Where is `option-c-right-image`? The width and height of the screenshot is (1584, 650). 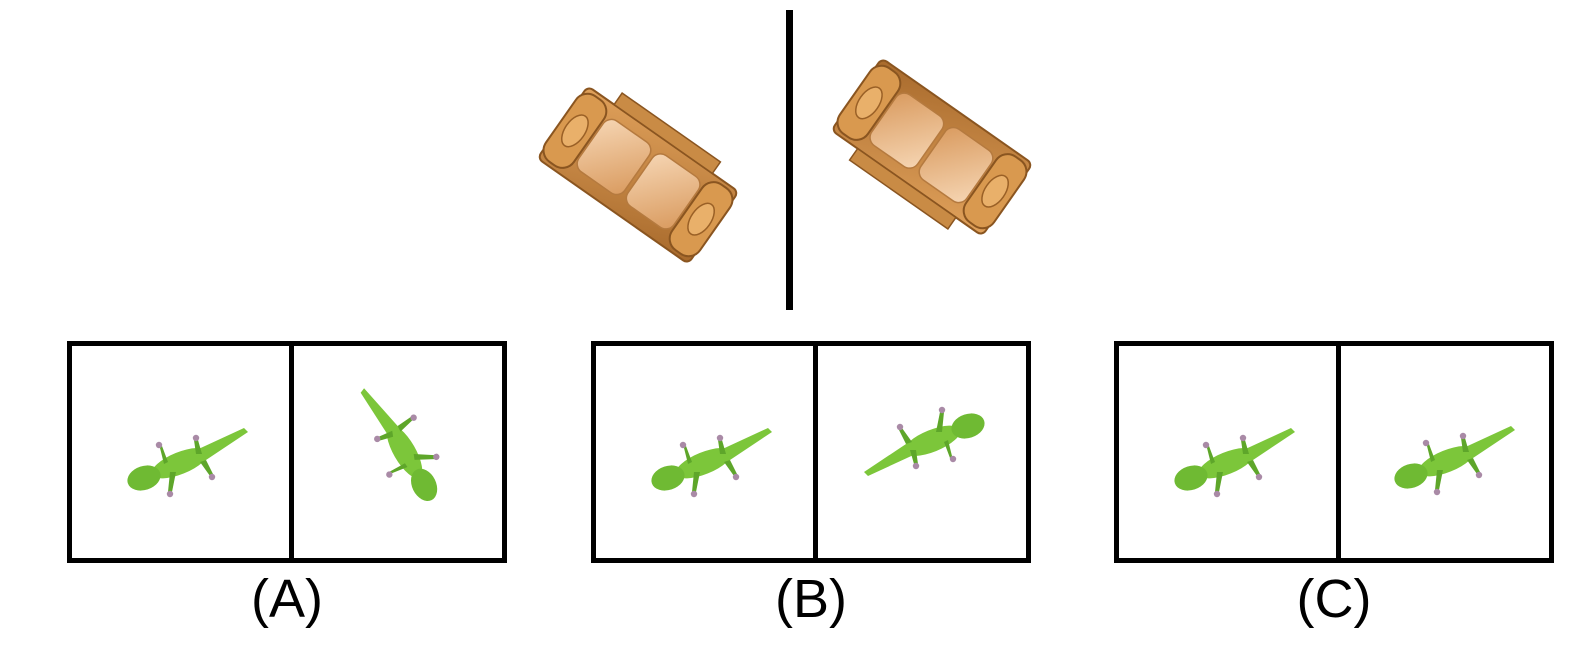
option-c-right-image is located at coordinates (1448, 452).